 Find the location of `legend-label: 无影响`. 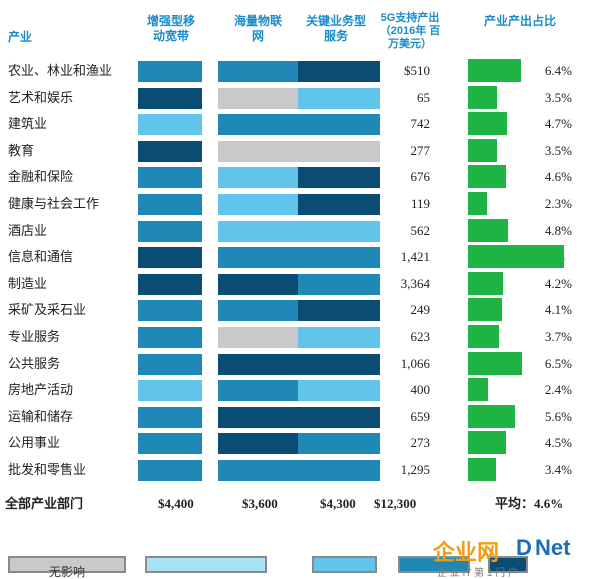

legend-label: 无影响 is located at coordinates (66, 572).